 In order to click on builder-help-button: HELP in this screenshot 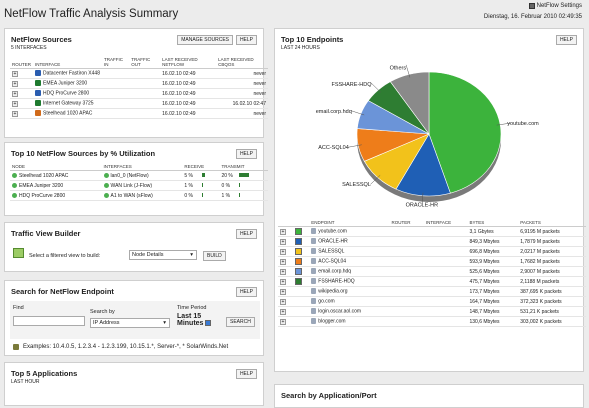, I will do `click(246, 234)`.